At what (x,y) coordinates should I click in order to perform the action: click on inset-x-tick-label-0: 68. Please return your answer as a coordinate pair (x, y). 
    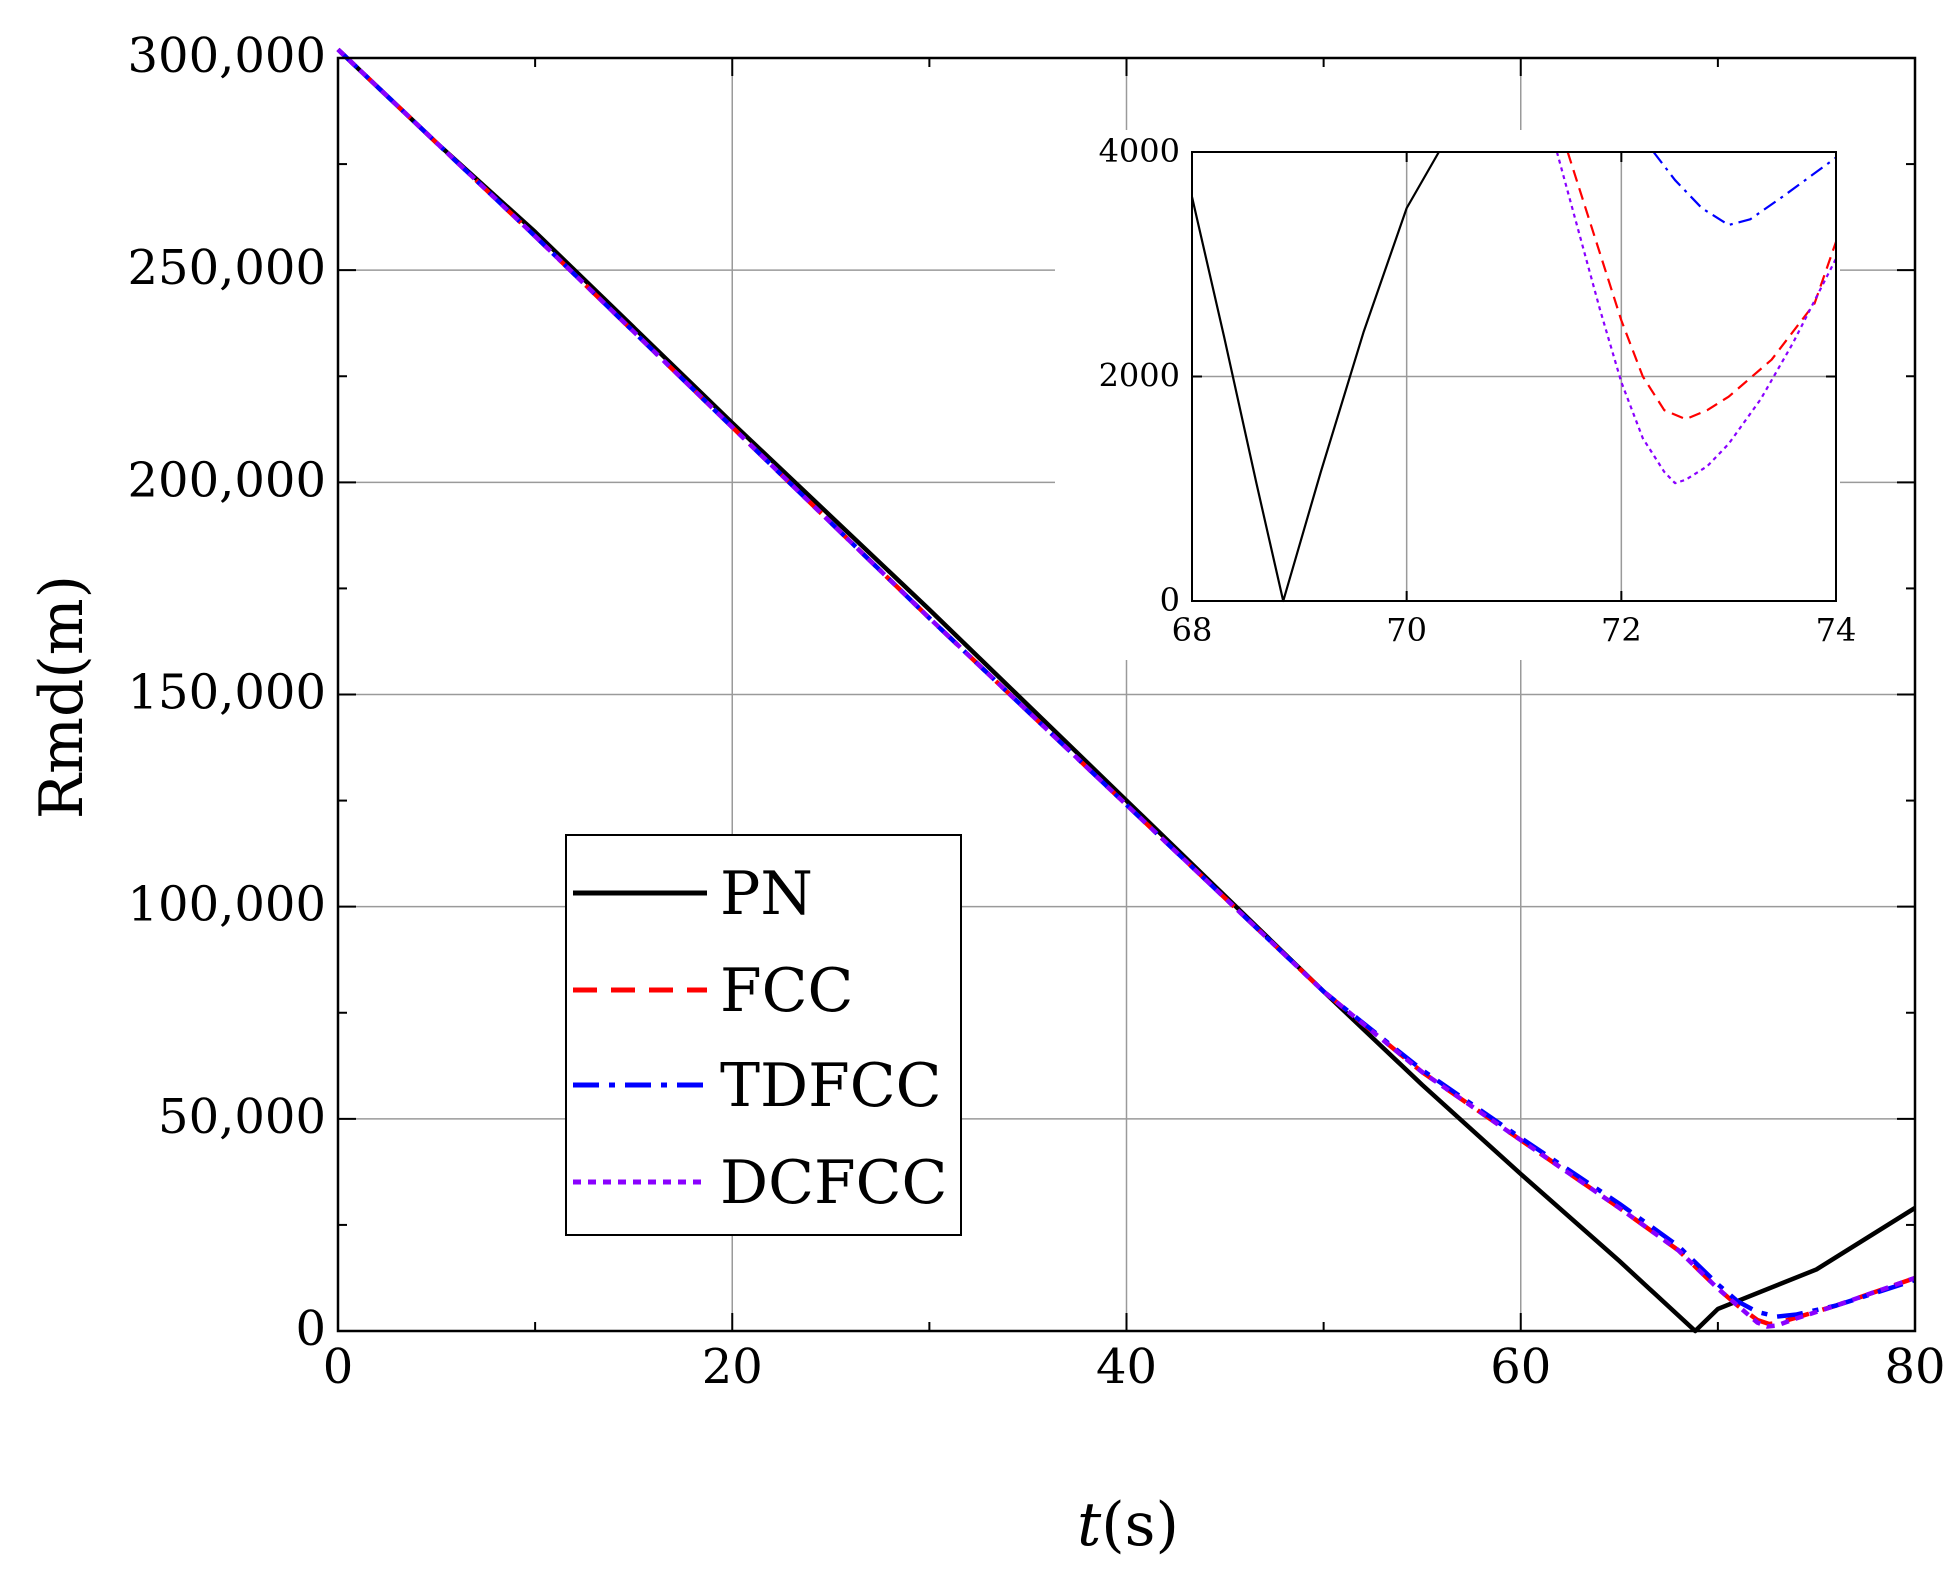
    Looking at the image, I should click on (1192, 630).